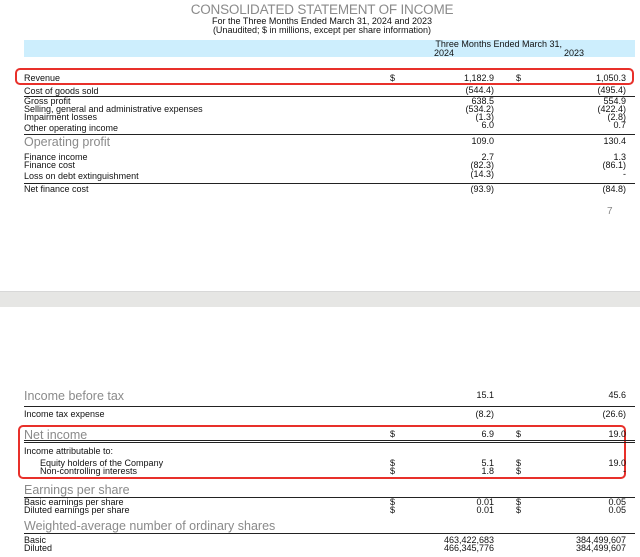 The width and height of the screenshot is (640, 557). I want to click on period-label: Three Months Ended March 31,, so click(498, 44).